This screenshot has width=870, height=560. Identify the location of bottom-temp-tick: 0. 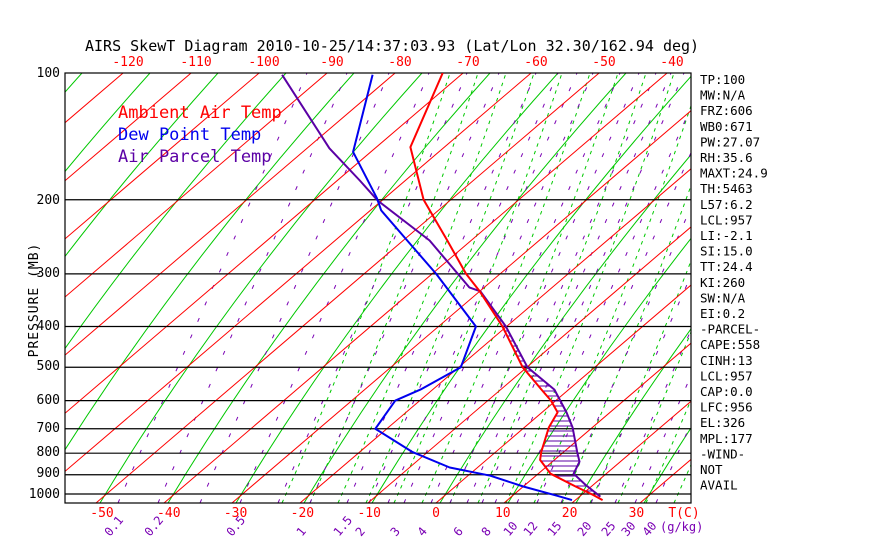
(436, 513).